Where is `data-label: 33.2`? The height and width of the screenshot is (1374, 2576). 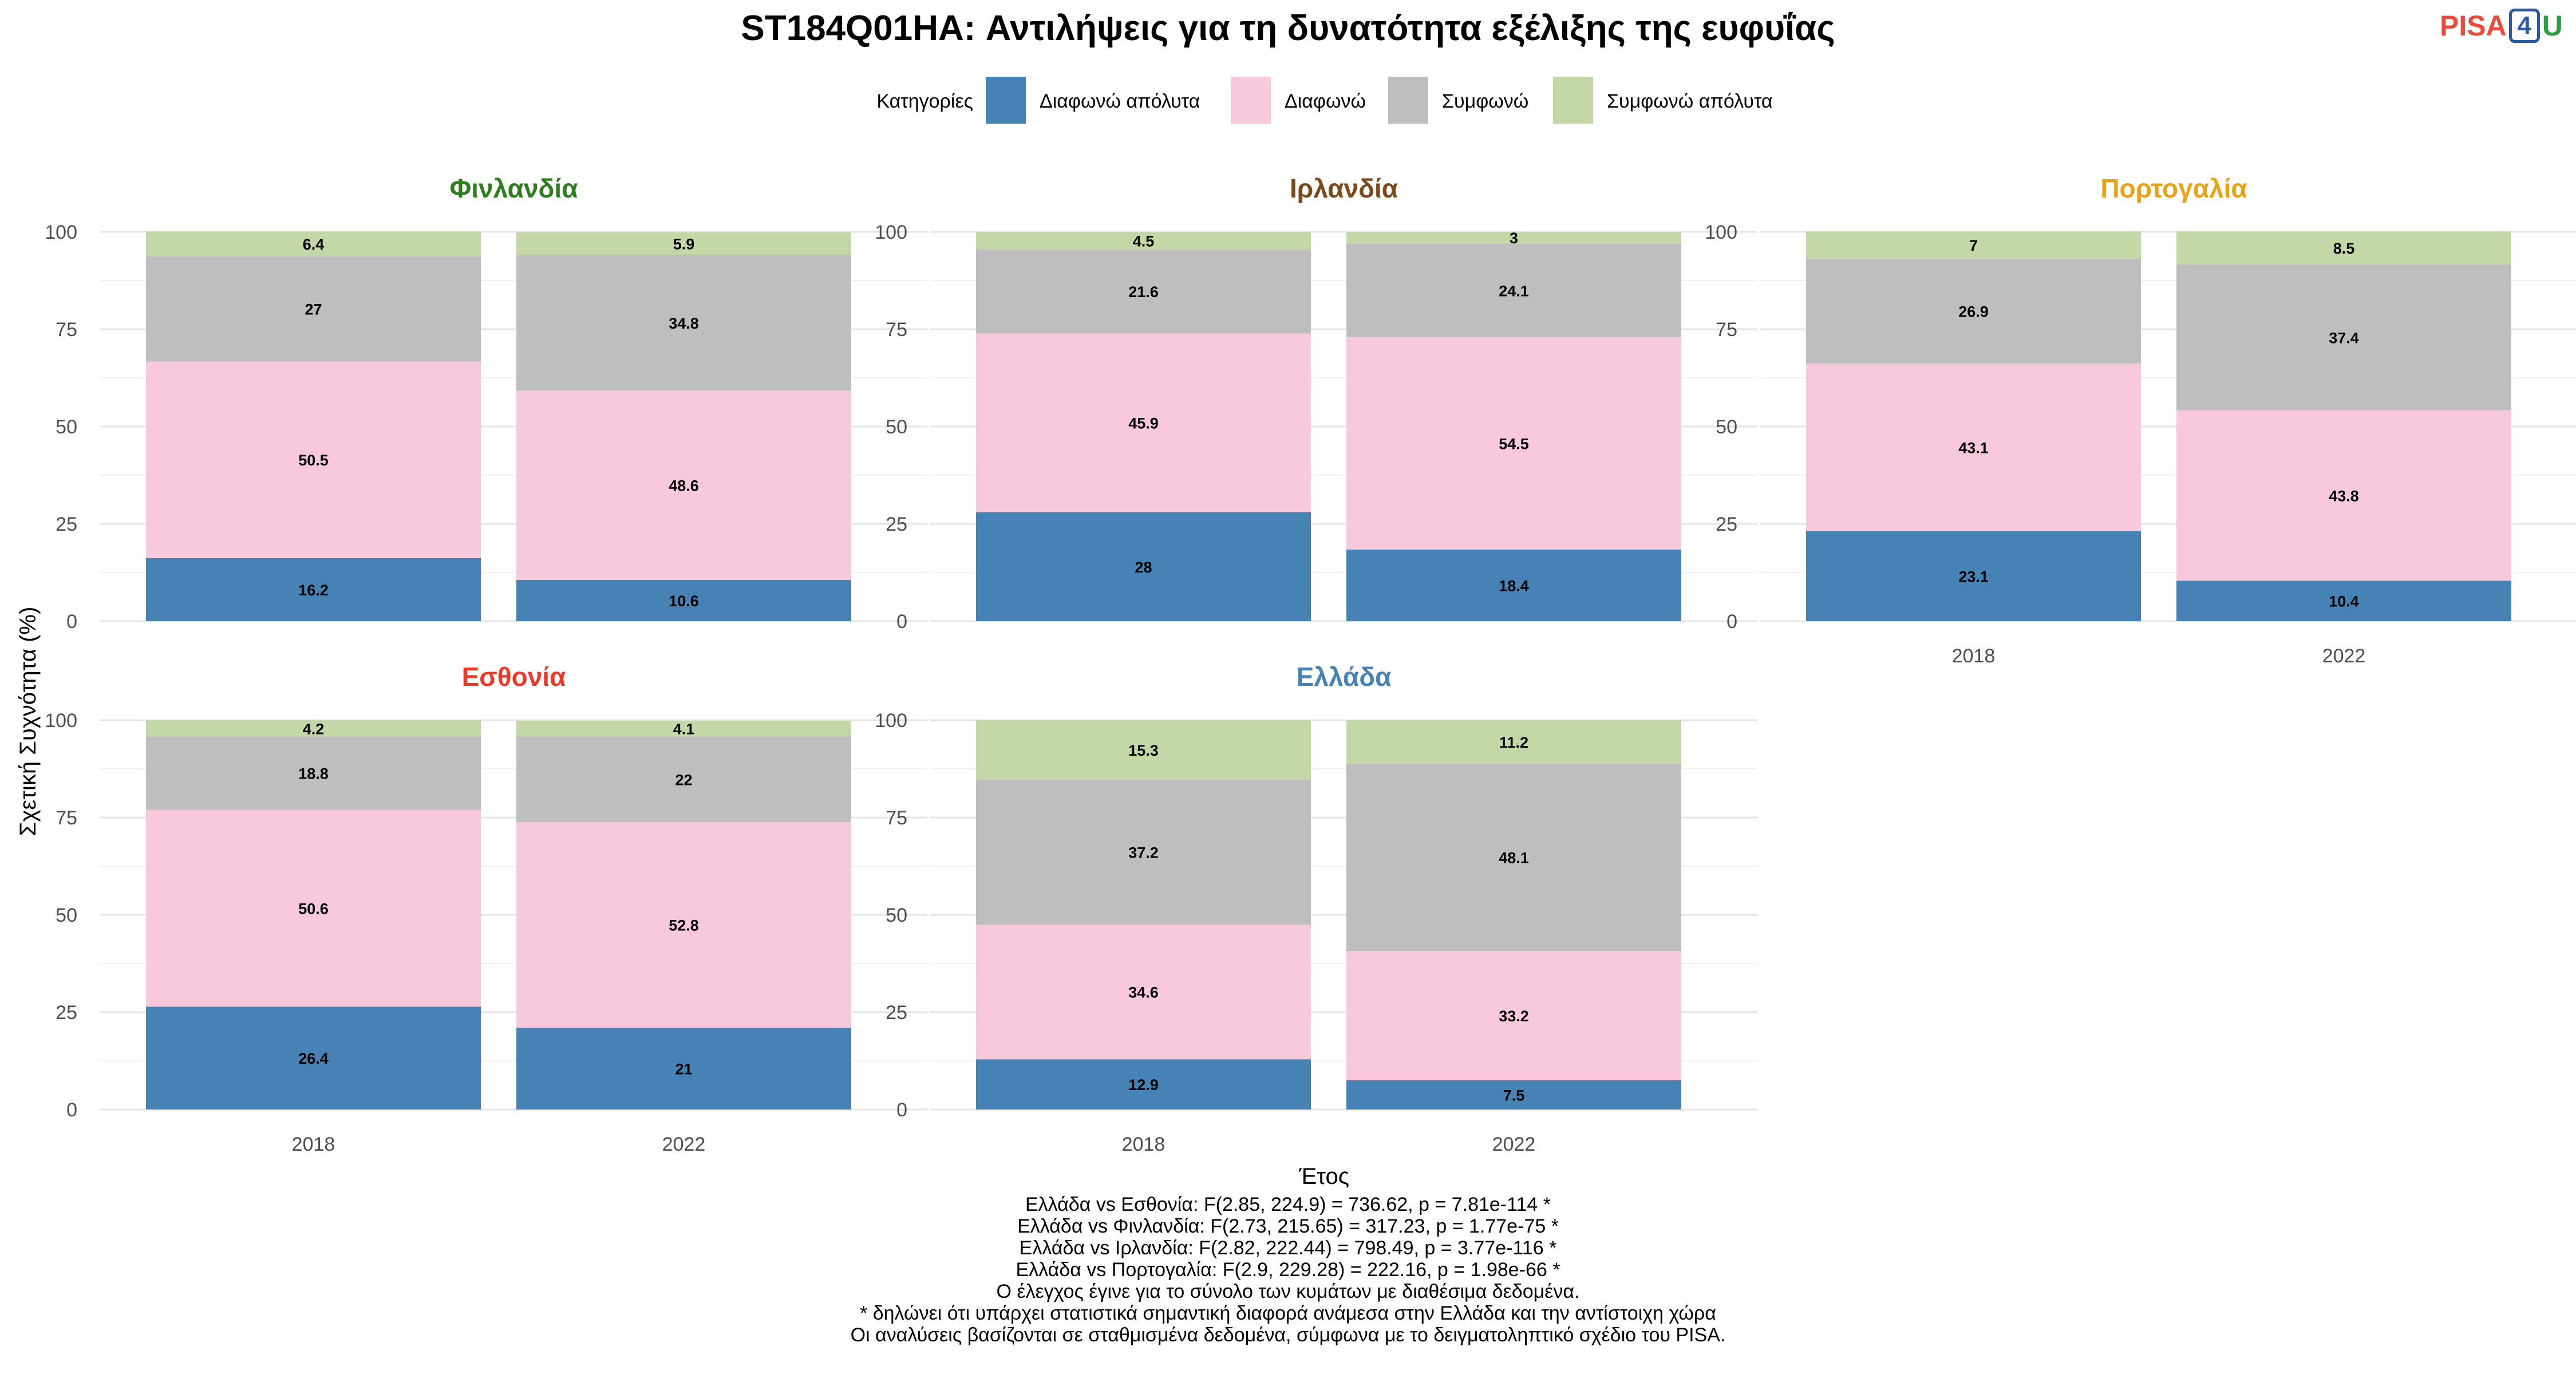 data-label: 33.2 is located at coordinates (1514, 1017).